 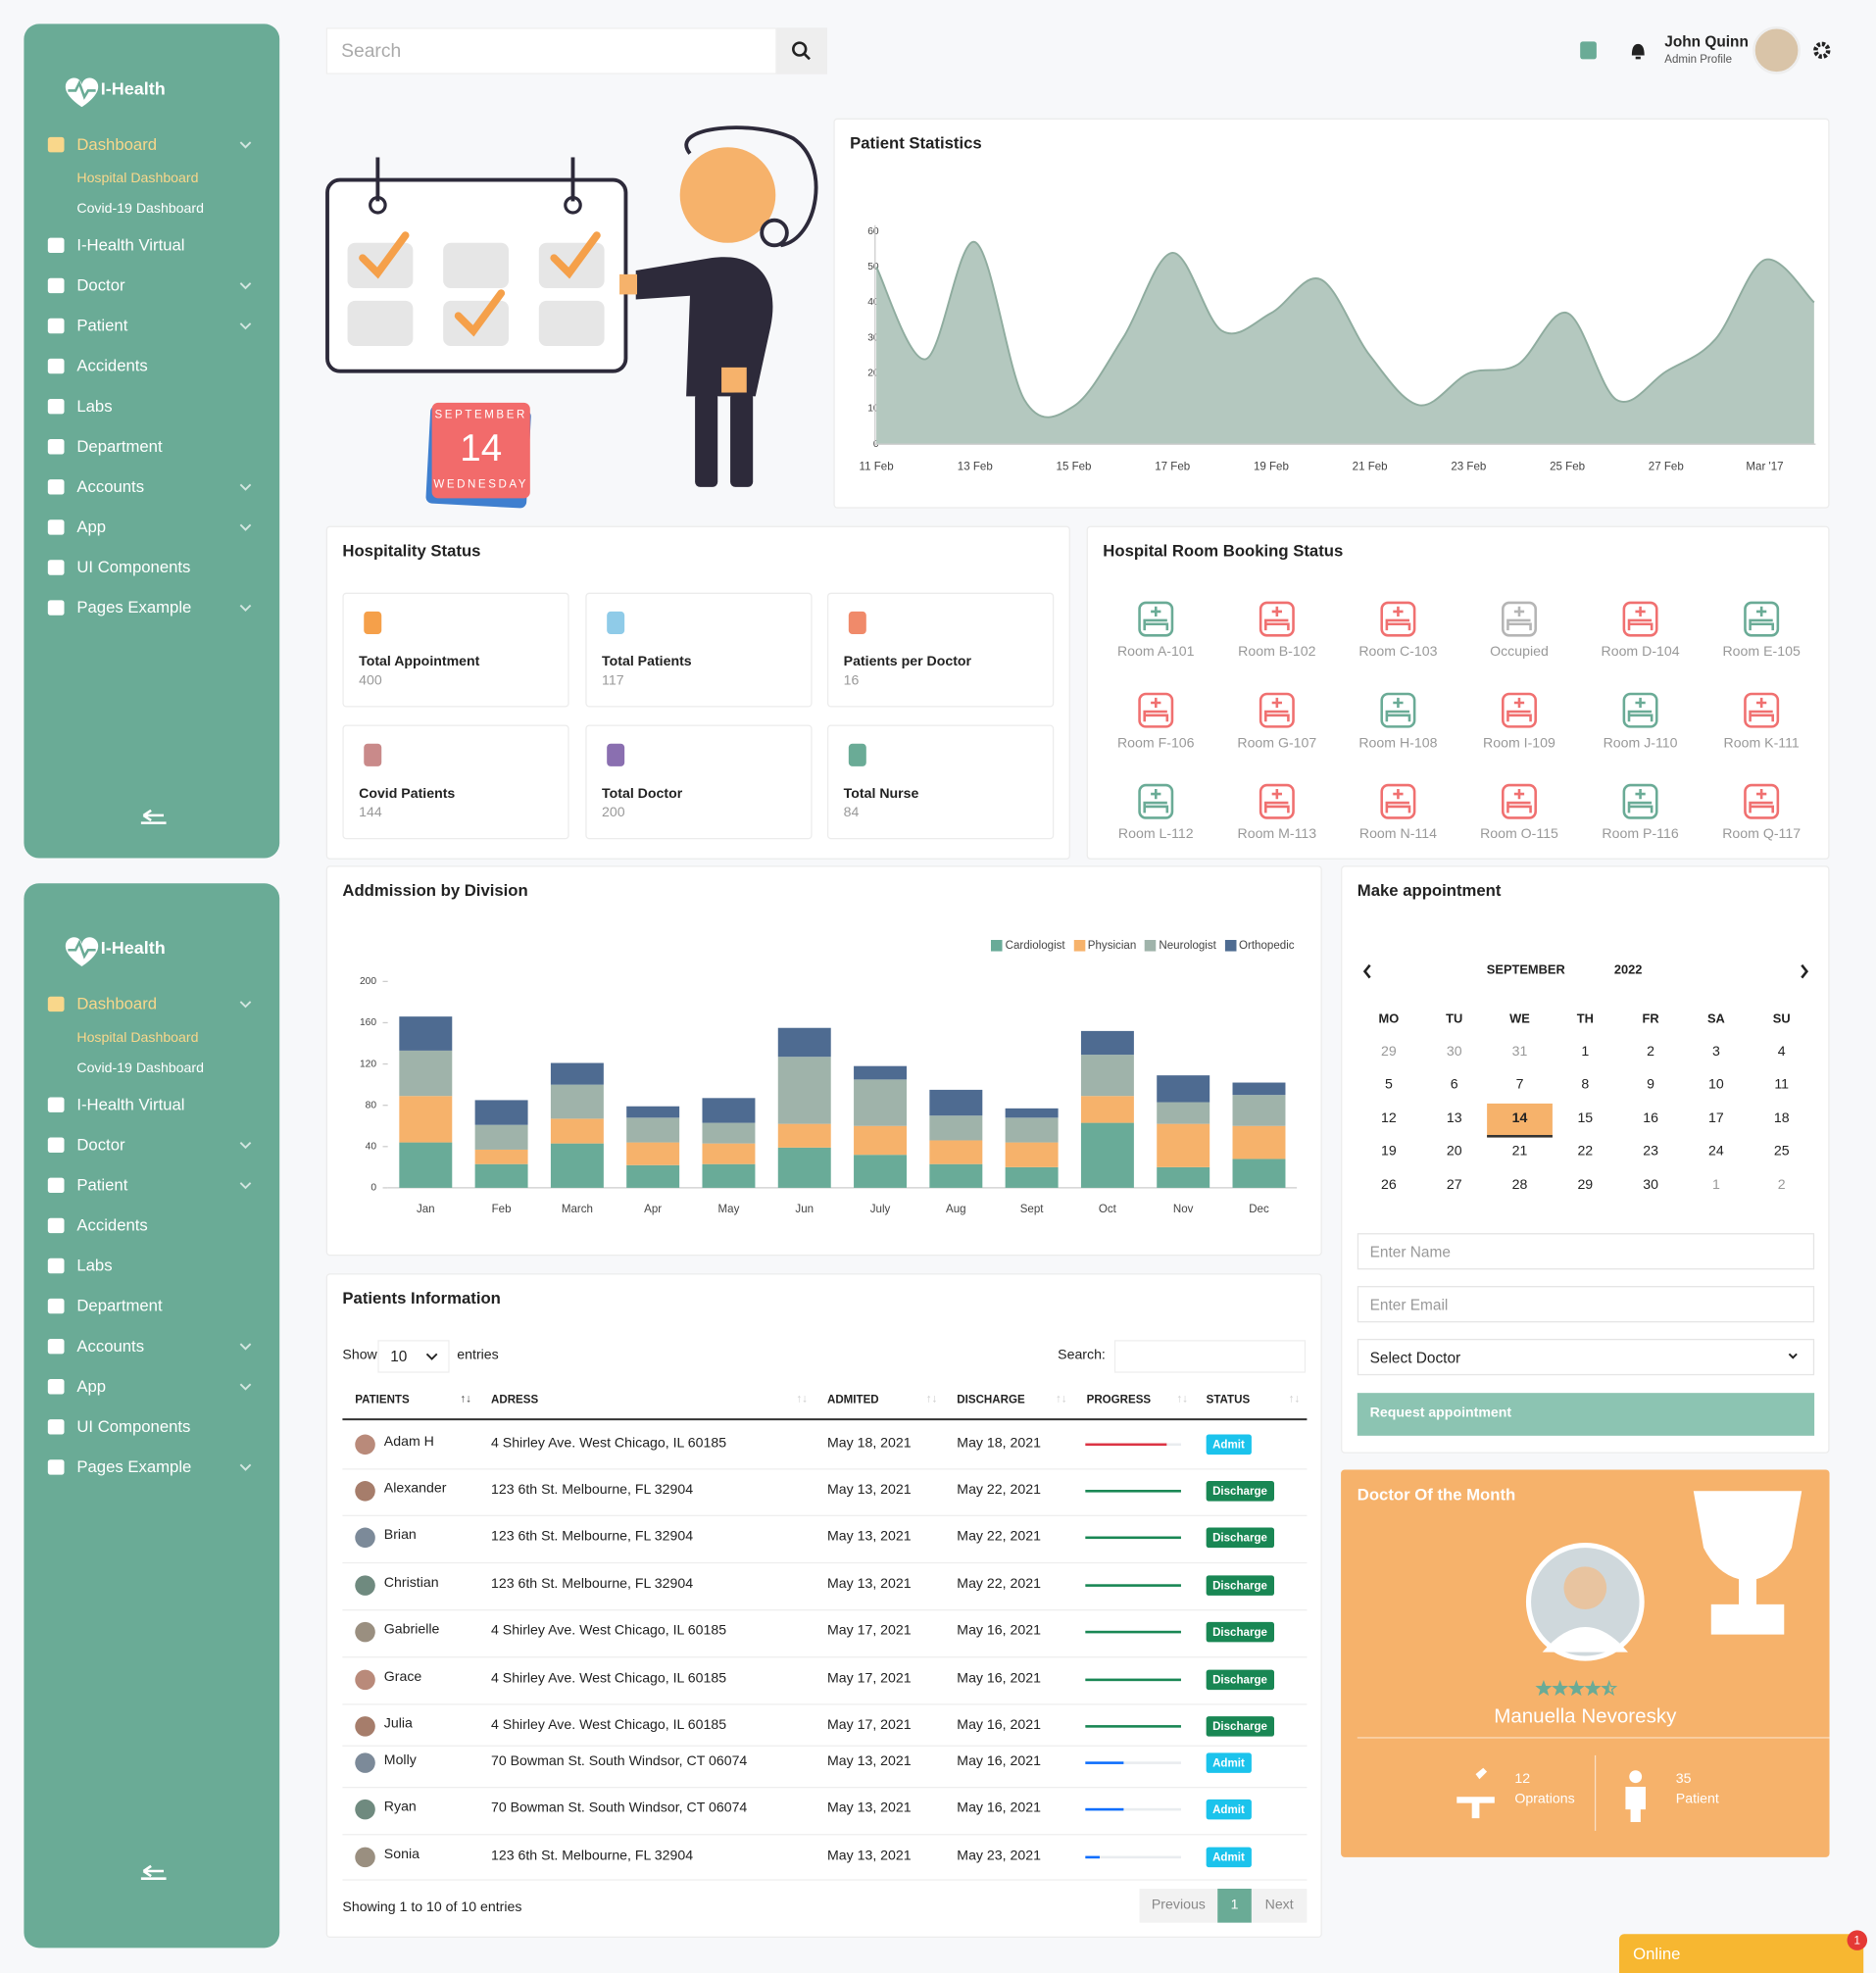 I want to click on legend-item: Neurologist, so click(x=1181, y=946).